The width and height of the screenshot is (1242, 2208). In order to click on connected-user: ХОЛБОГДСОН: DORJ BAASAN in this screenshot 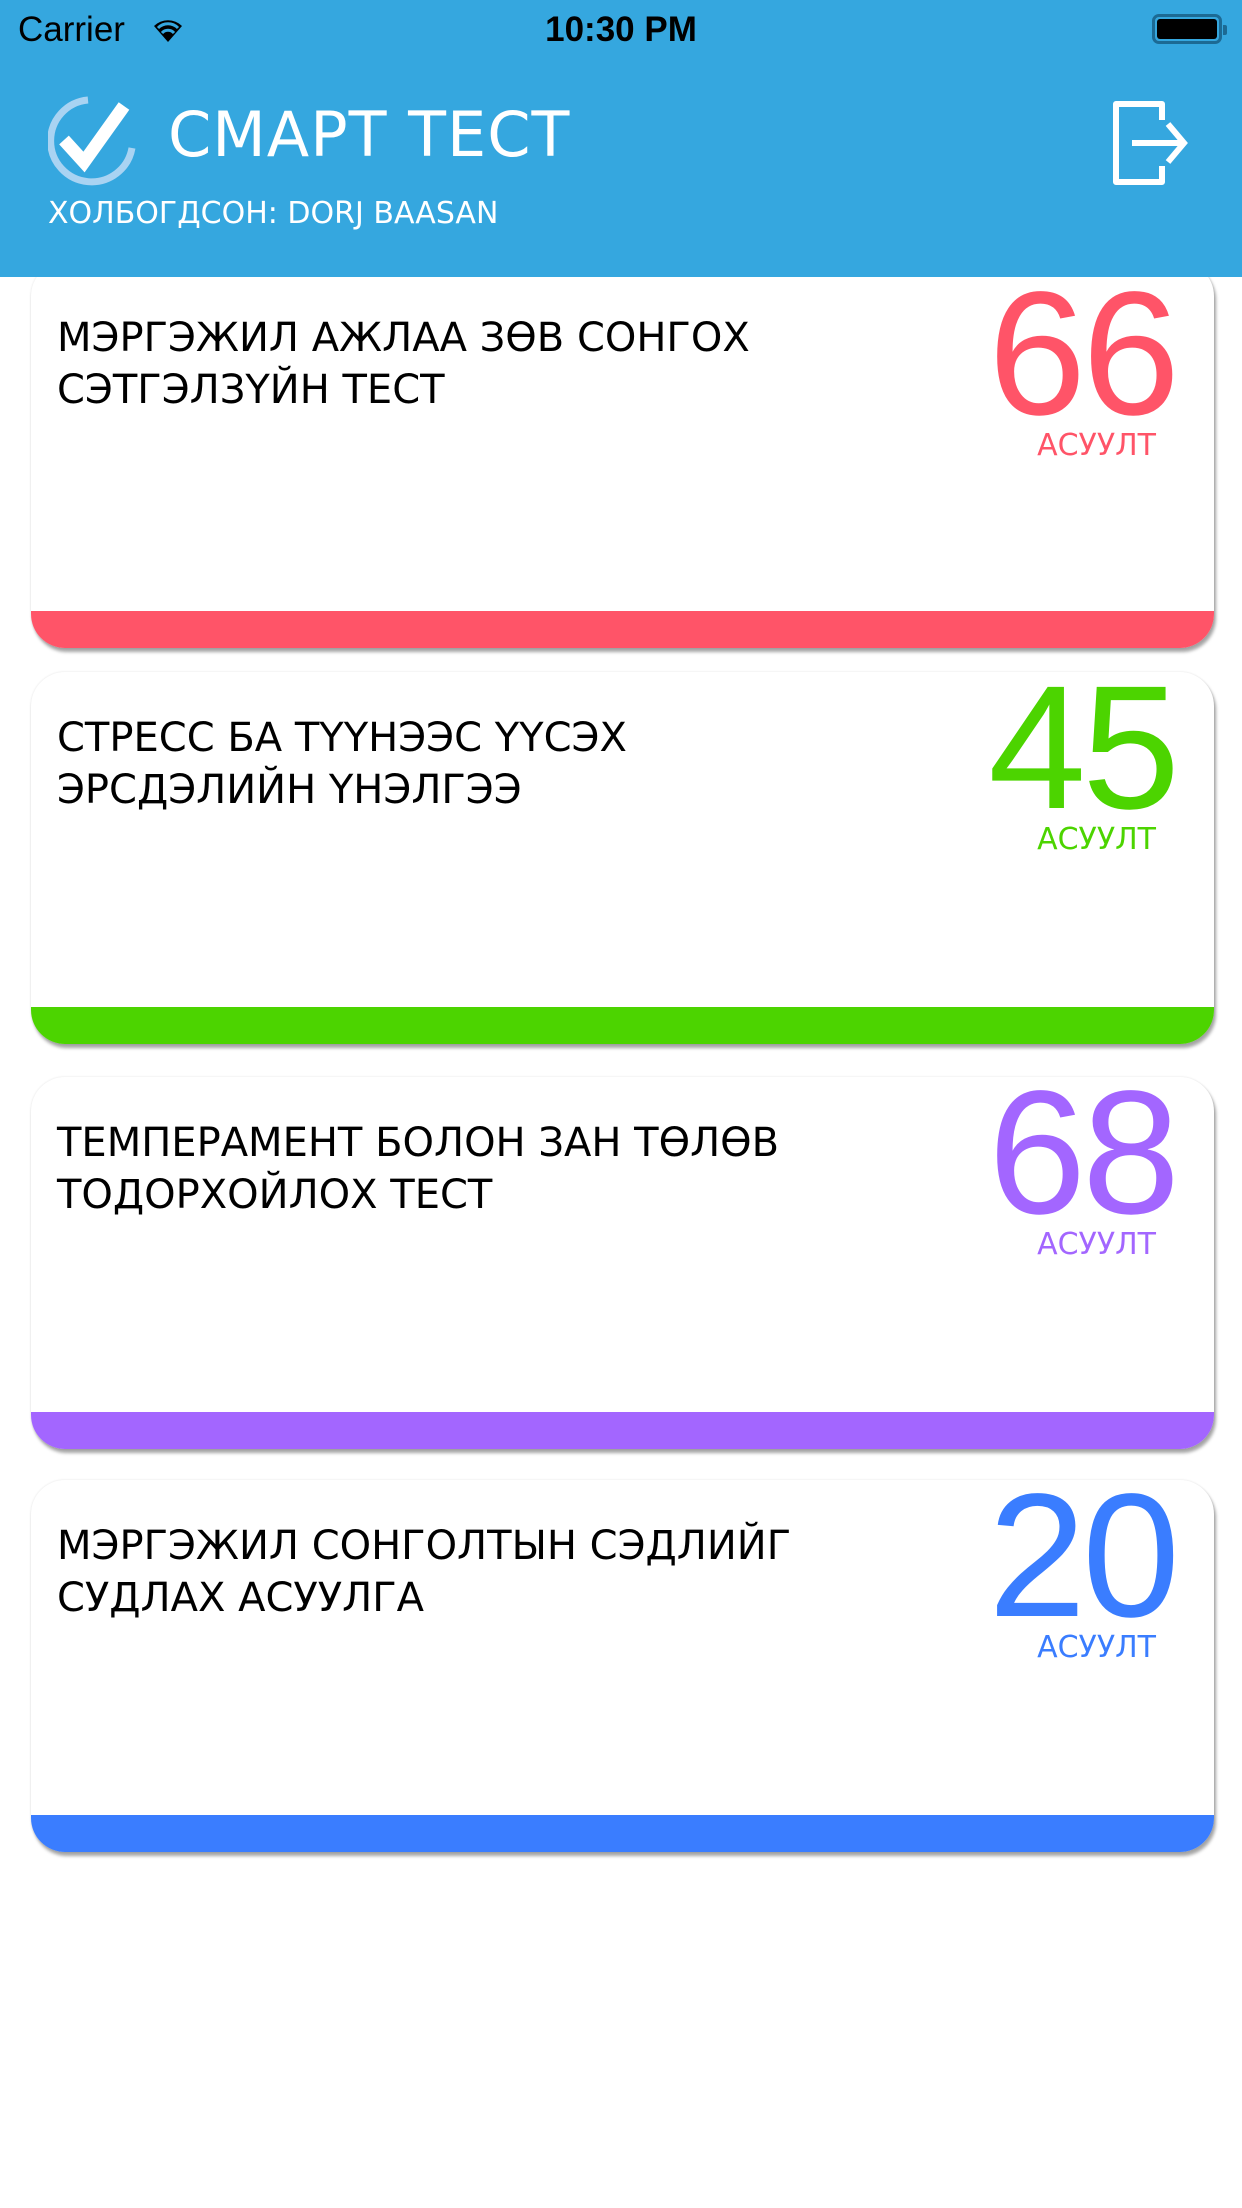, I will do `click(273, 213)`.